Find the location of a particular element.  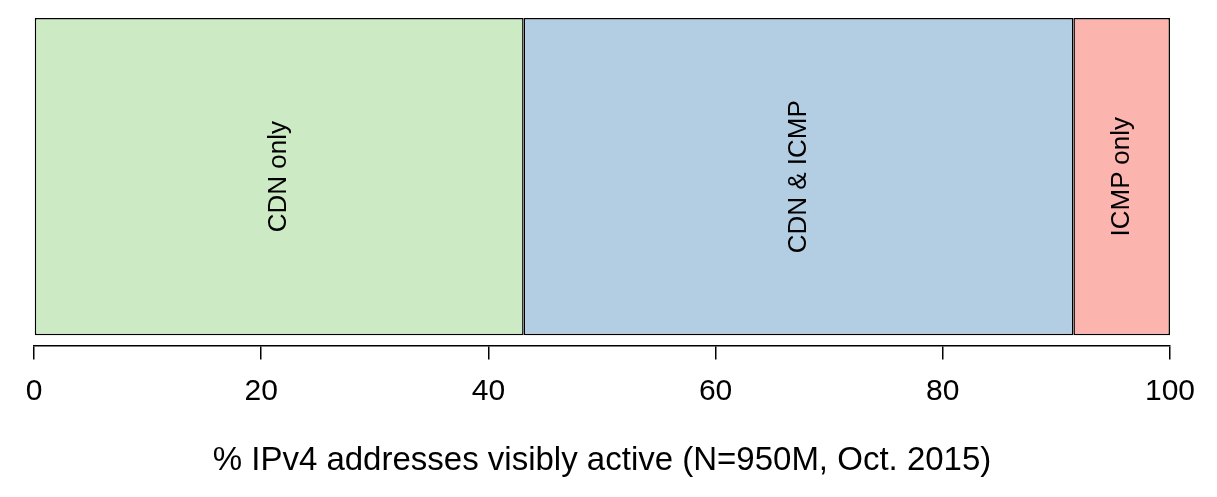

x-tick-label: 20 is located at coordinates (261, 389).